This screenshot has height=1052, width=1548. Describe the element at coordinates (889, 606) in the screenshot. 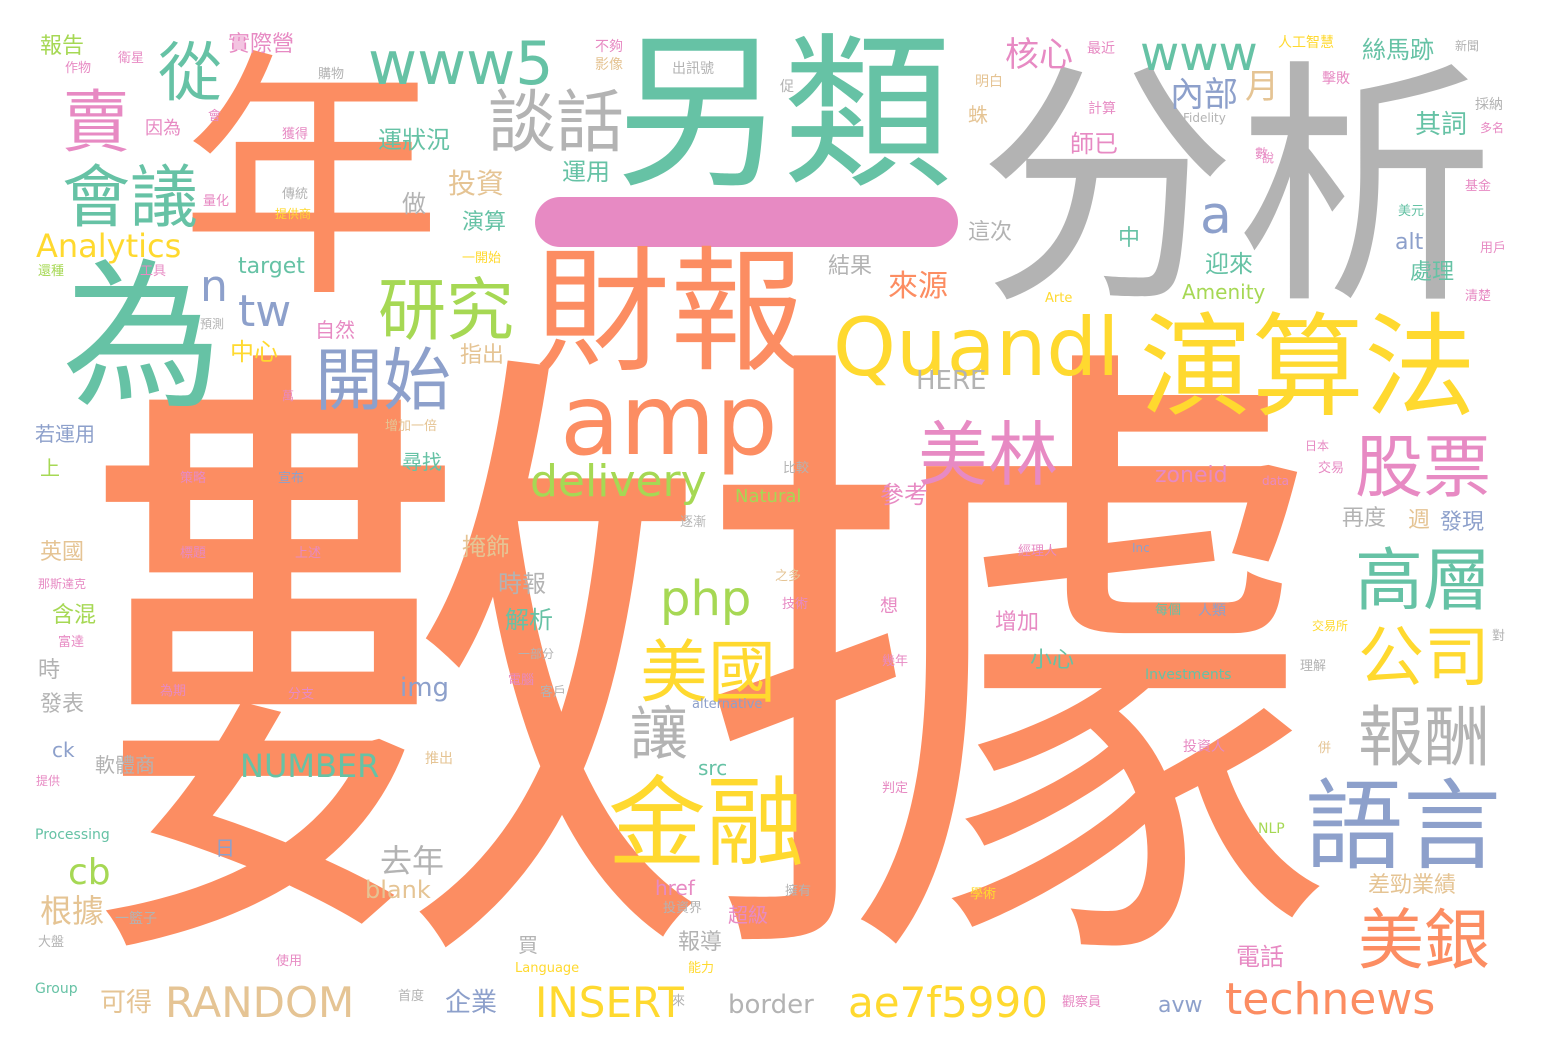

I see `word: 想` at that location.